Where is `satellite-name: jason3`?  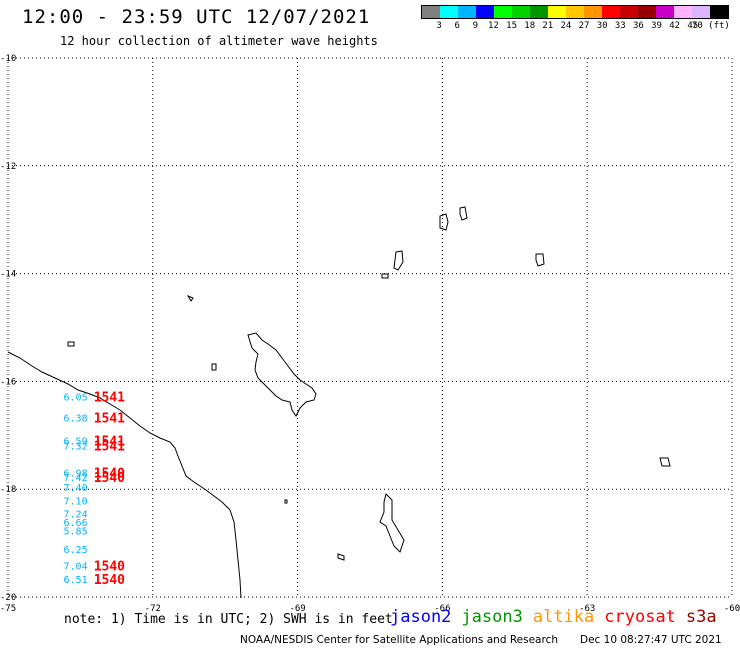
satellite-name: jason3 is located at coordinates (492, 617).